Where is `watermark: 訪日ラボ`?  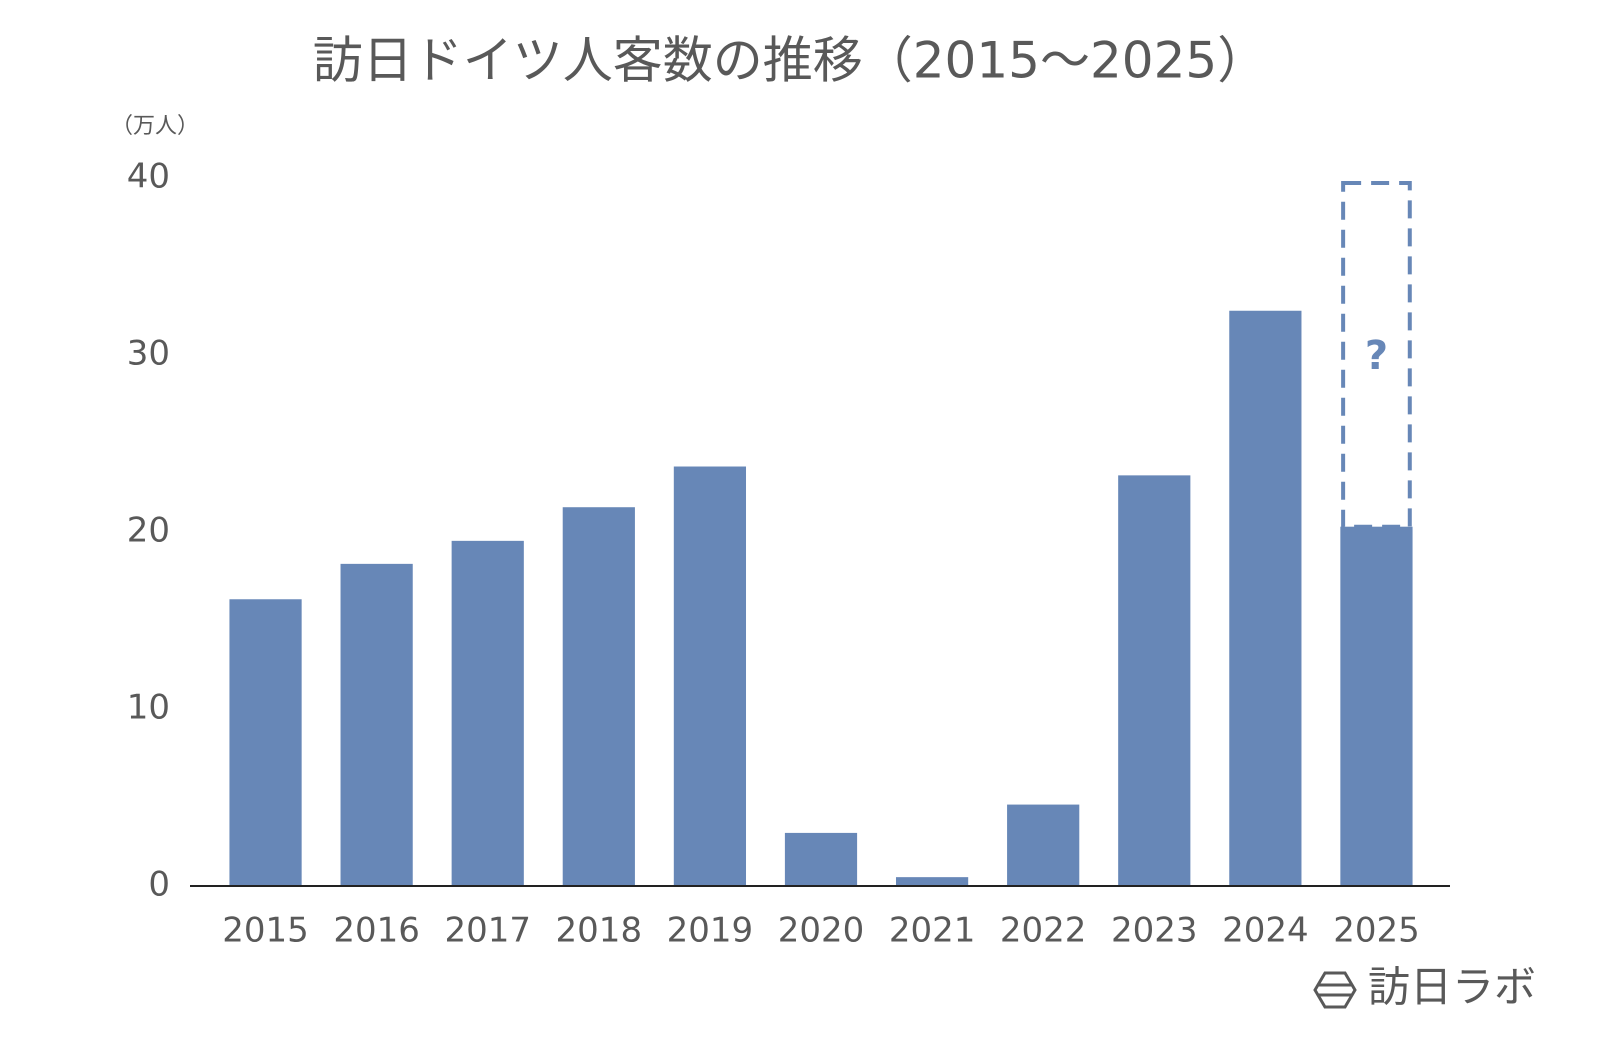 watermark: 訪日ラボ is located at coordinates (1452, 987).